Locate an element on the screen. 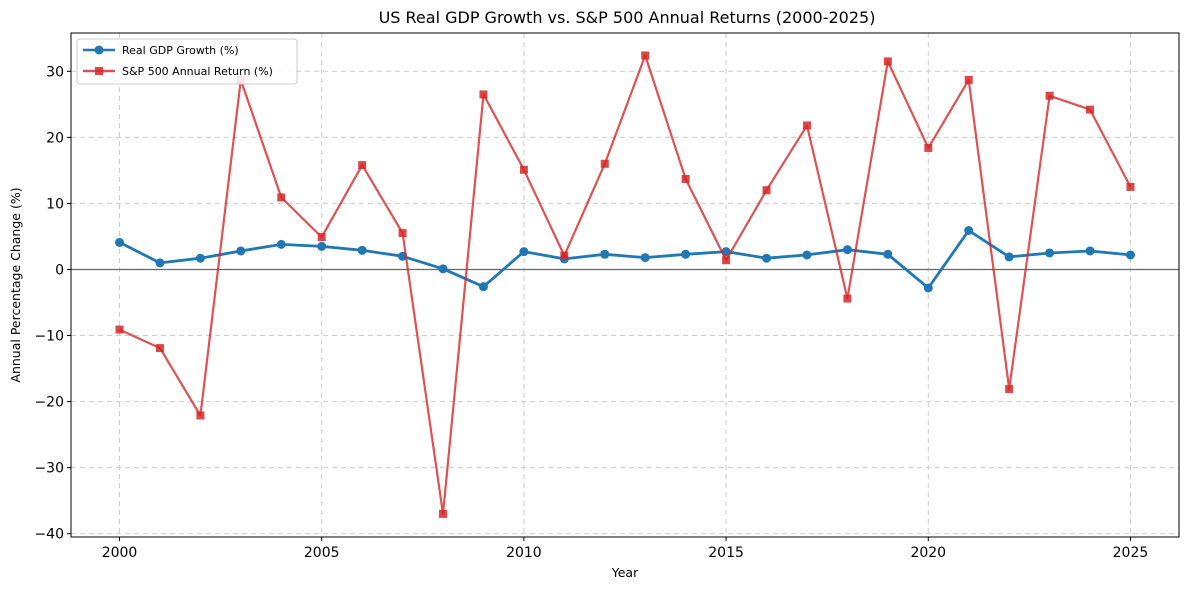 This screenshot has width=1190, height=590. x-tick-label: 2015 is located at coordinates (726, 553).